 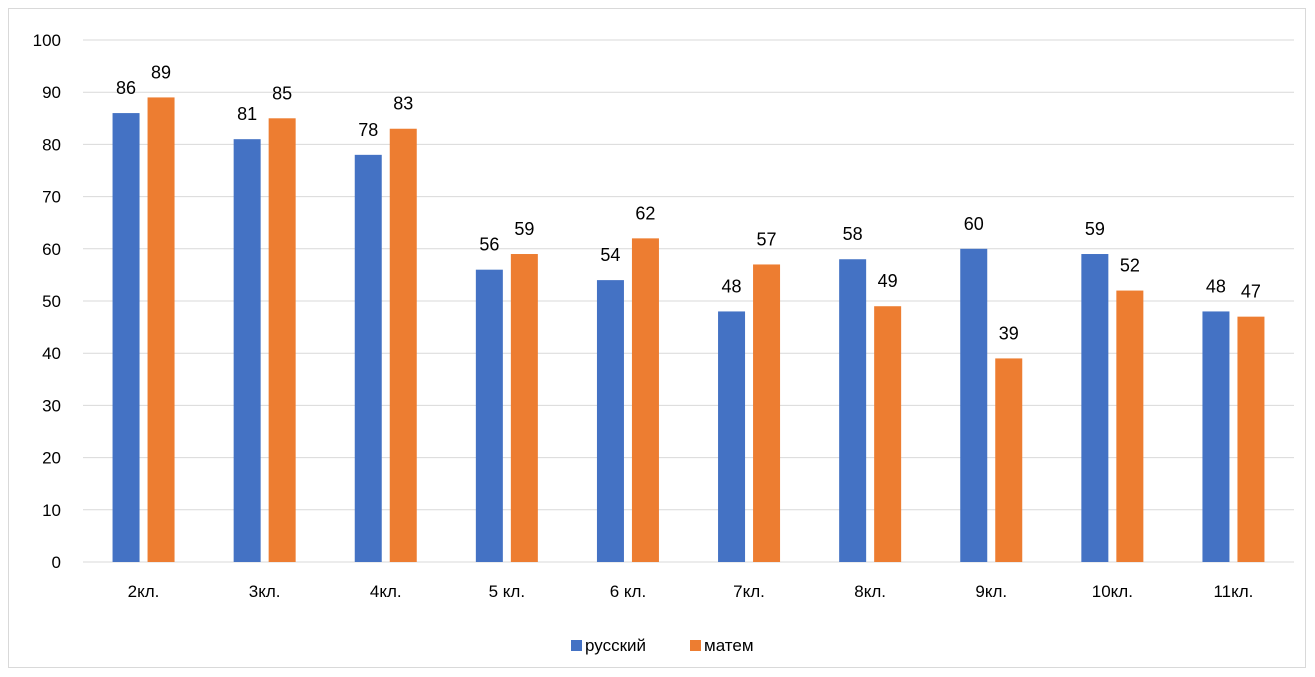 What do you see at coordinates (51, 510) in the screenshot?
I see `y-tick-label: 10` at bounding box center [51, 510].